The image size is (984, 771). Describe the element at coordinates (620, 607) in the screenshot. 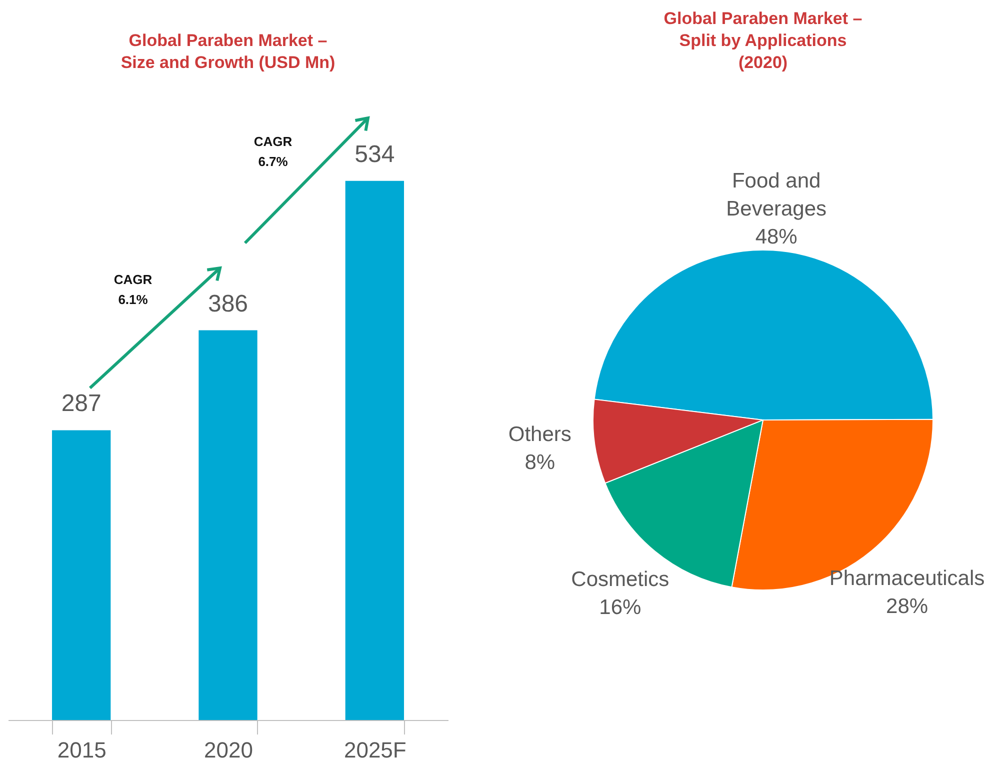

I see `data-label: 16%` at that location.